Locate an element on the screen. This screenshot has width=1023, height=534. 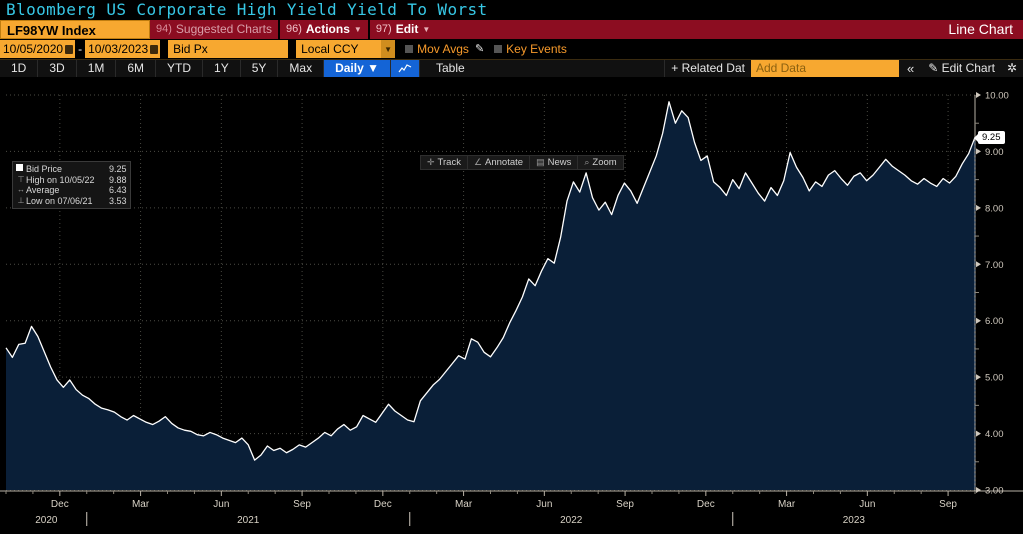
range-button-1y: 1Y is located at coordinates (222, 68).